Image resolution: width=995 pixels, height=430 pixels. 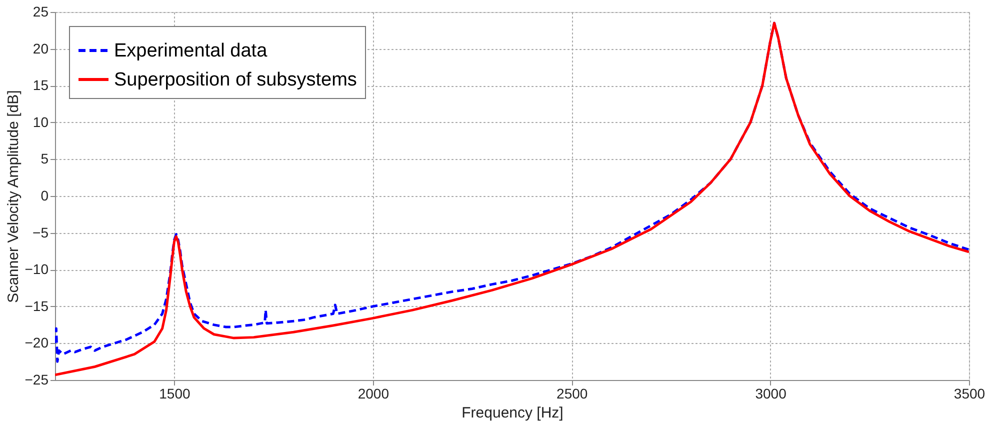 What do you see at coordinates (36, 306) in the screenshot?
I see `y-tick-label: −15` at bounding box center [36, 306].